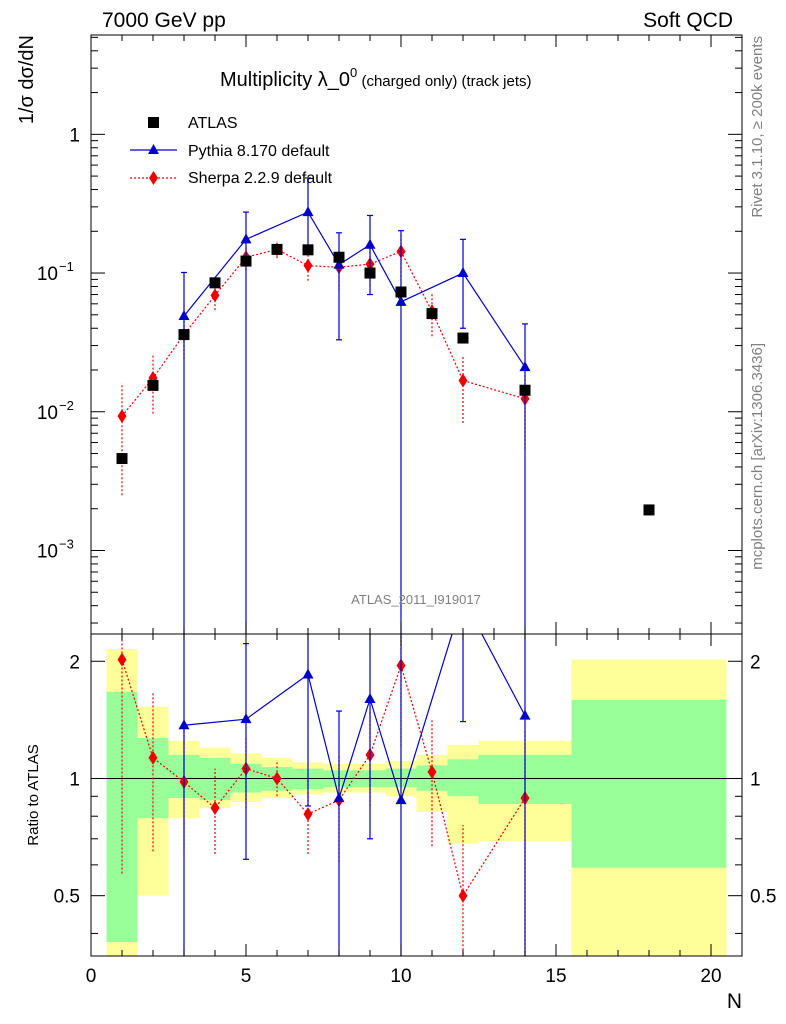 This screenshot has width=786, height=1024. Describe the element at coordinates (47, 274) in the screenshot. I see `main-y-tick-label-1: 10` at that location.